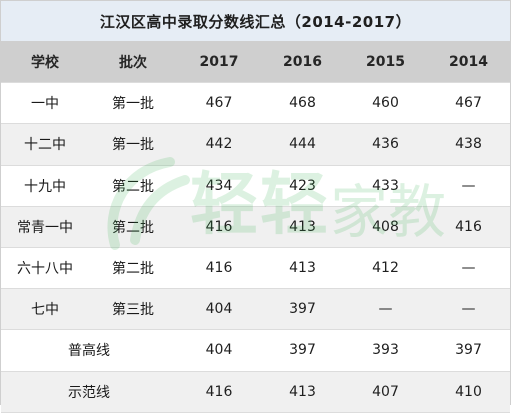 The width and height of the screenshot is (511, 413). What do you see at coordinates (468, 350) in the screenshot?
I see `score-2014-cell: 397` at bounding box center [468, 350].